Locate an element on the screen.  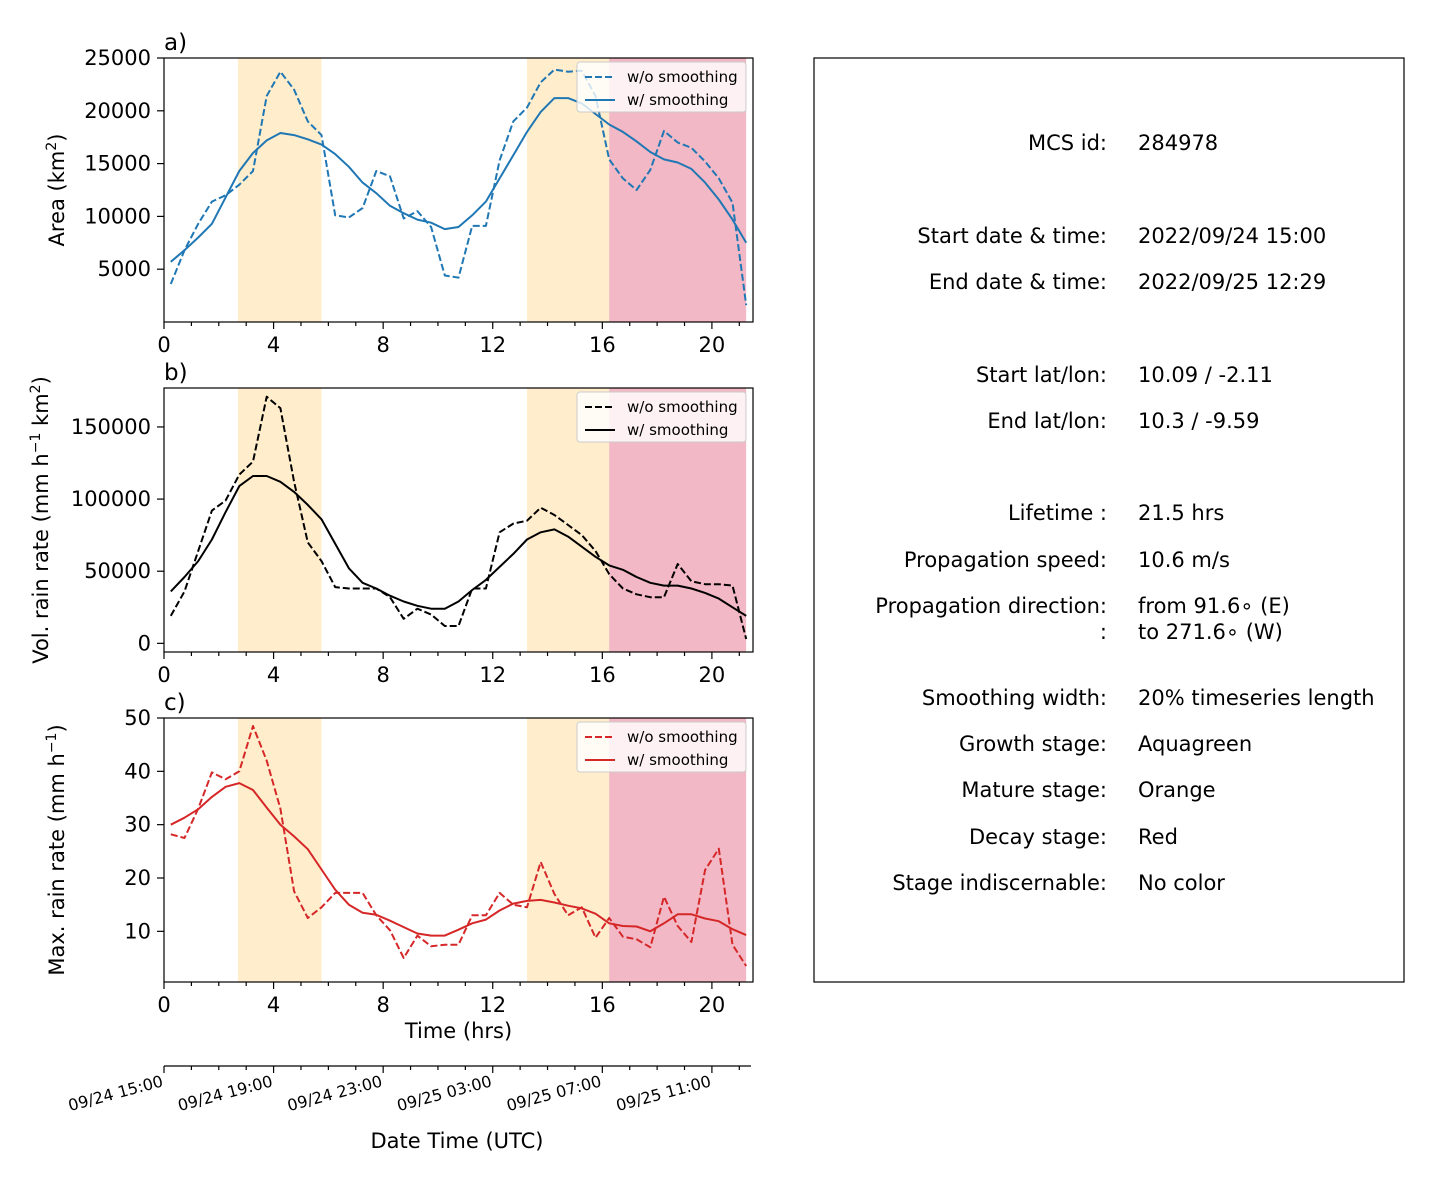
y-tick-label: 0 is located at coordinates (144, 643).